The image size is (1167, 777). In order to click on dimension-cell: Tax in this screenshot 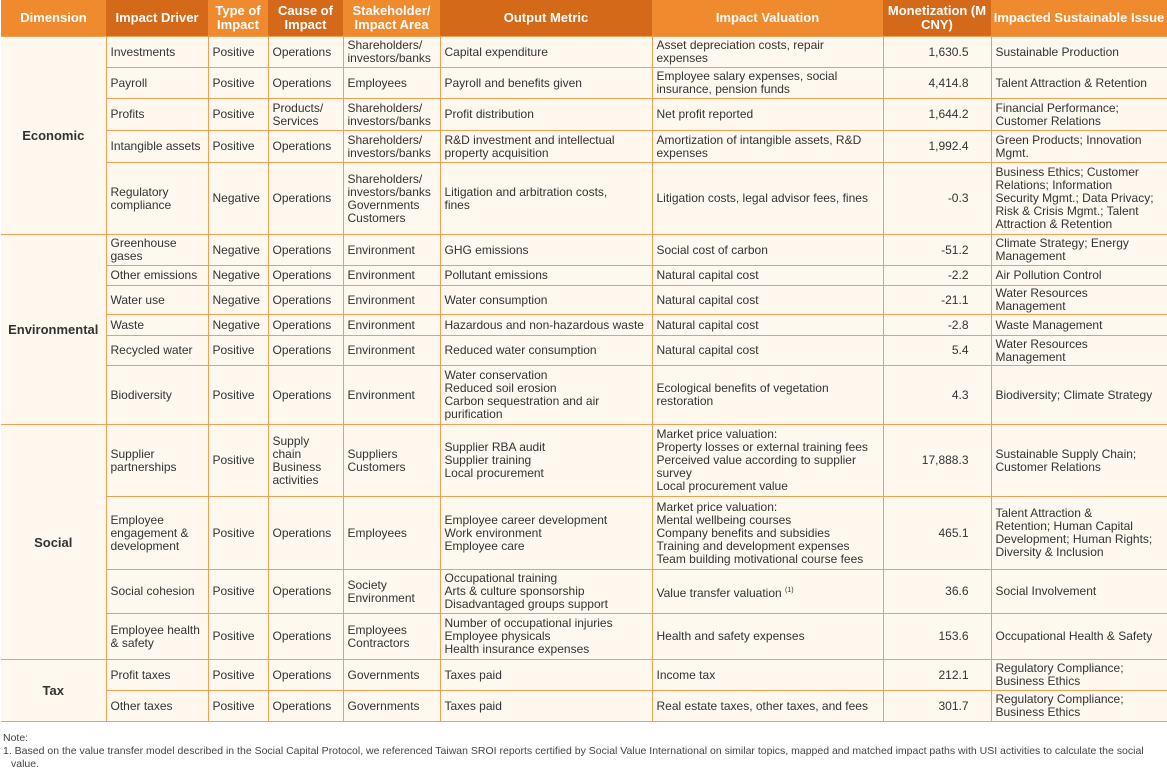, I will do `click(54, 690)`.